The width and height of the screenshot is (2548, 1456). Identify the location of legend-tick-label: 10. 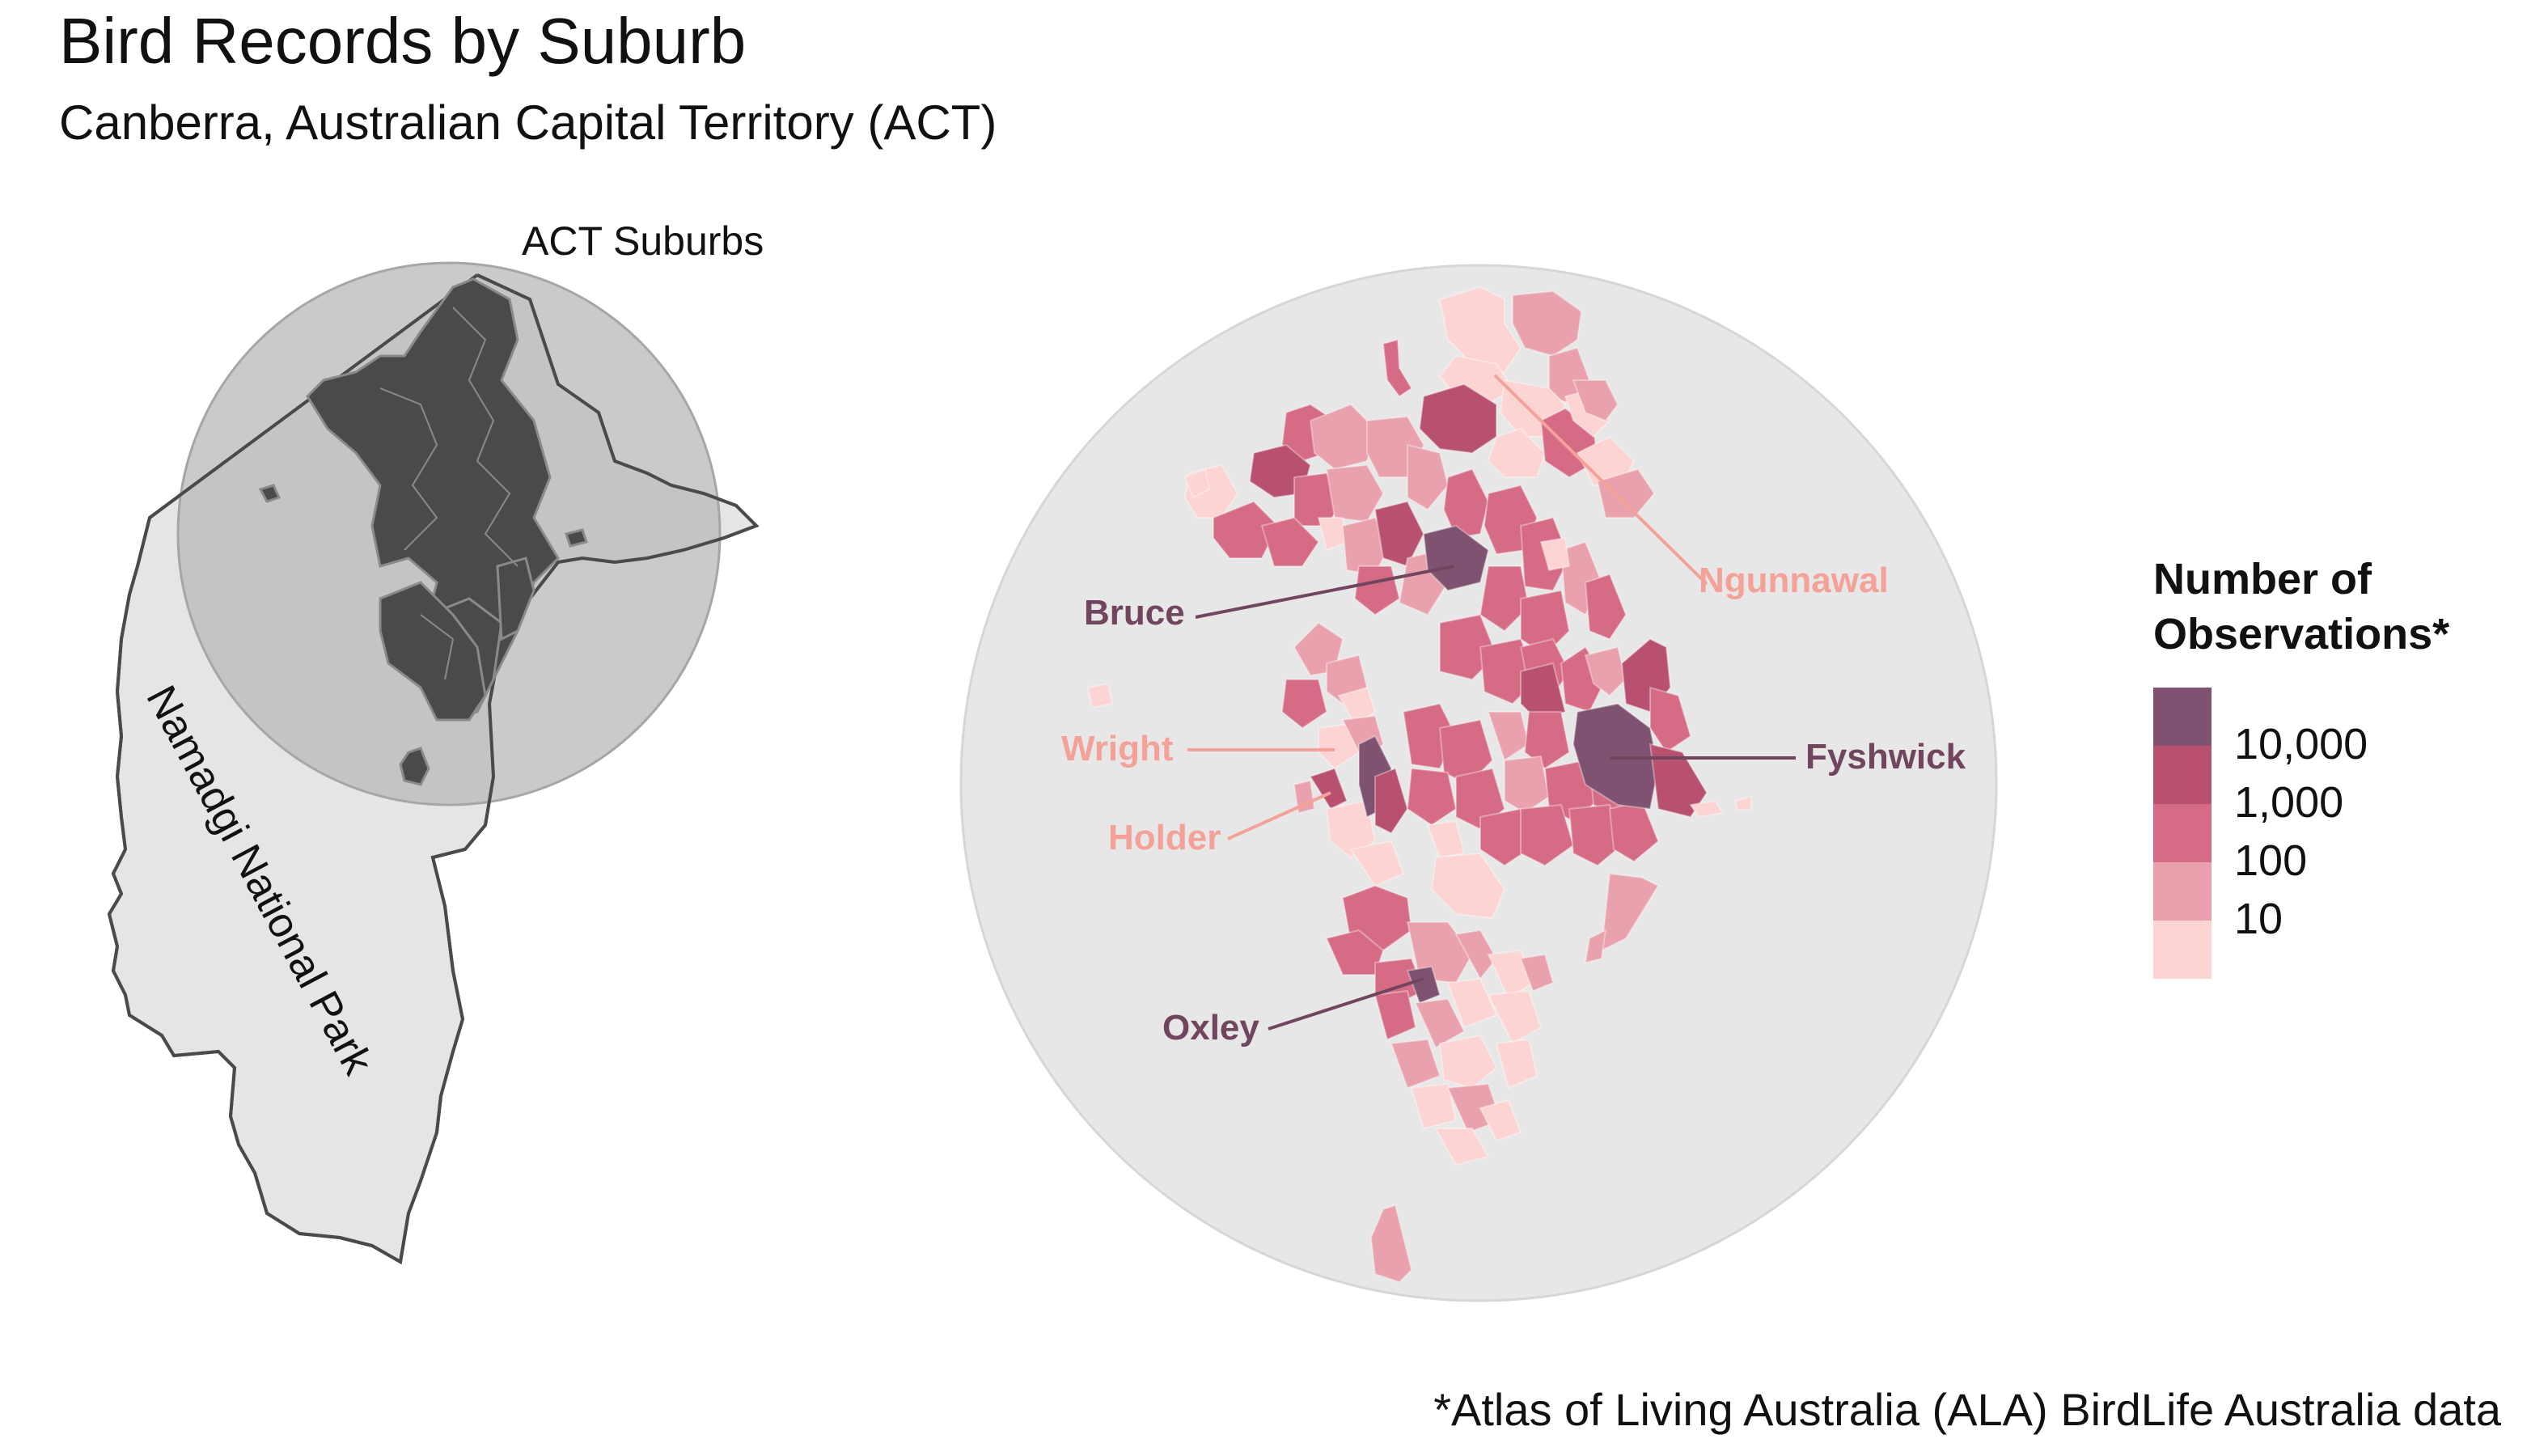
(2258, 919).